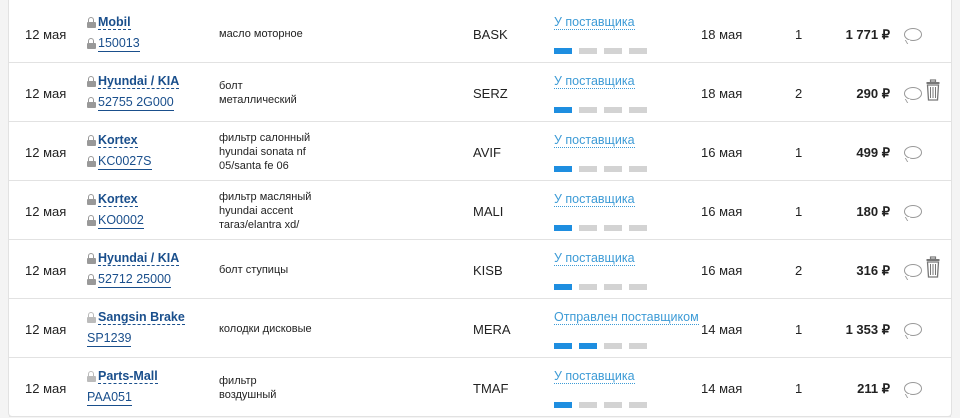 The image size is (960, 418). What do you see at coordinates (256, 211) in the screenshot?
I see `description-line: hyundai accent` at bounding box center [256, 211].